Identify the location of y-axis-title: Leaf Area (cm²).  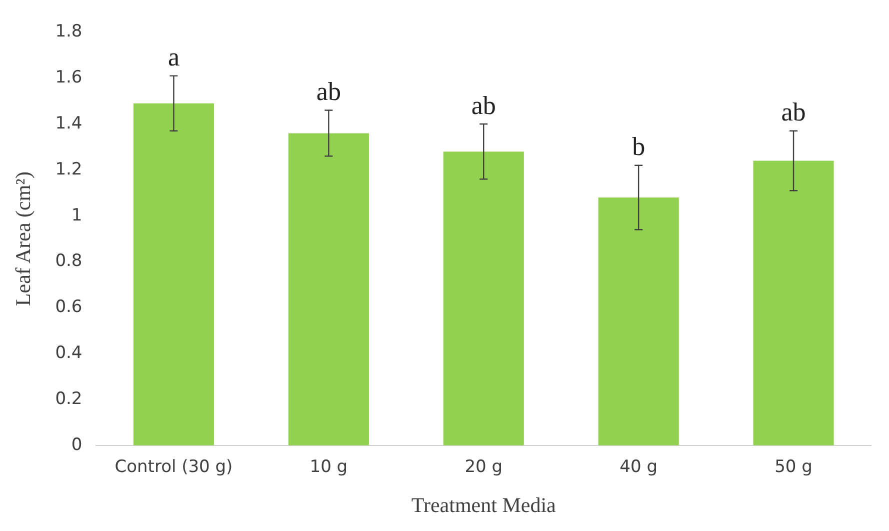
(23, 239).